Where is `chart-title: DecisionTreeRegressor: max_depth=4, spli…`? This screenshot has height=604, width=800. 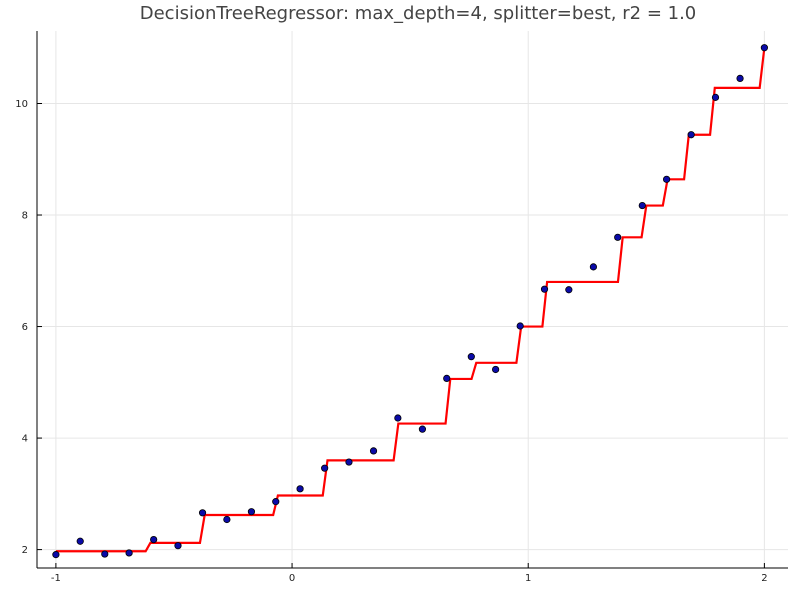
chart-title: DecisionTreeRegressor: max_depth=4, spli… is located at coordinates (418, 13).